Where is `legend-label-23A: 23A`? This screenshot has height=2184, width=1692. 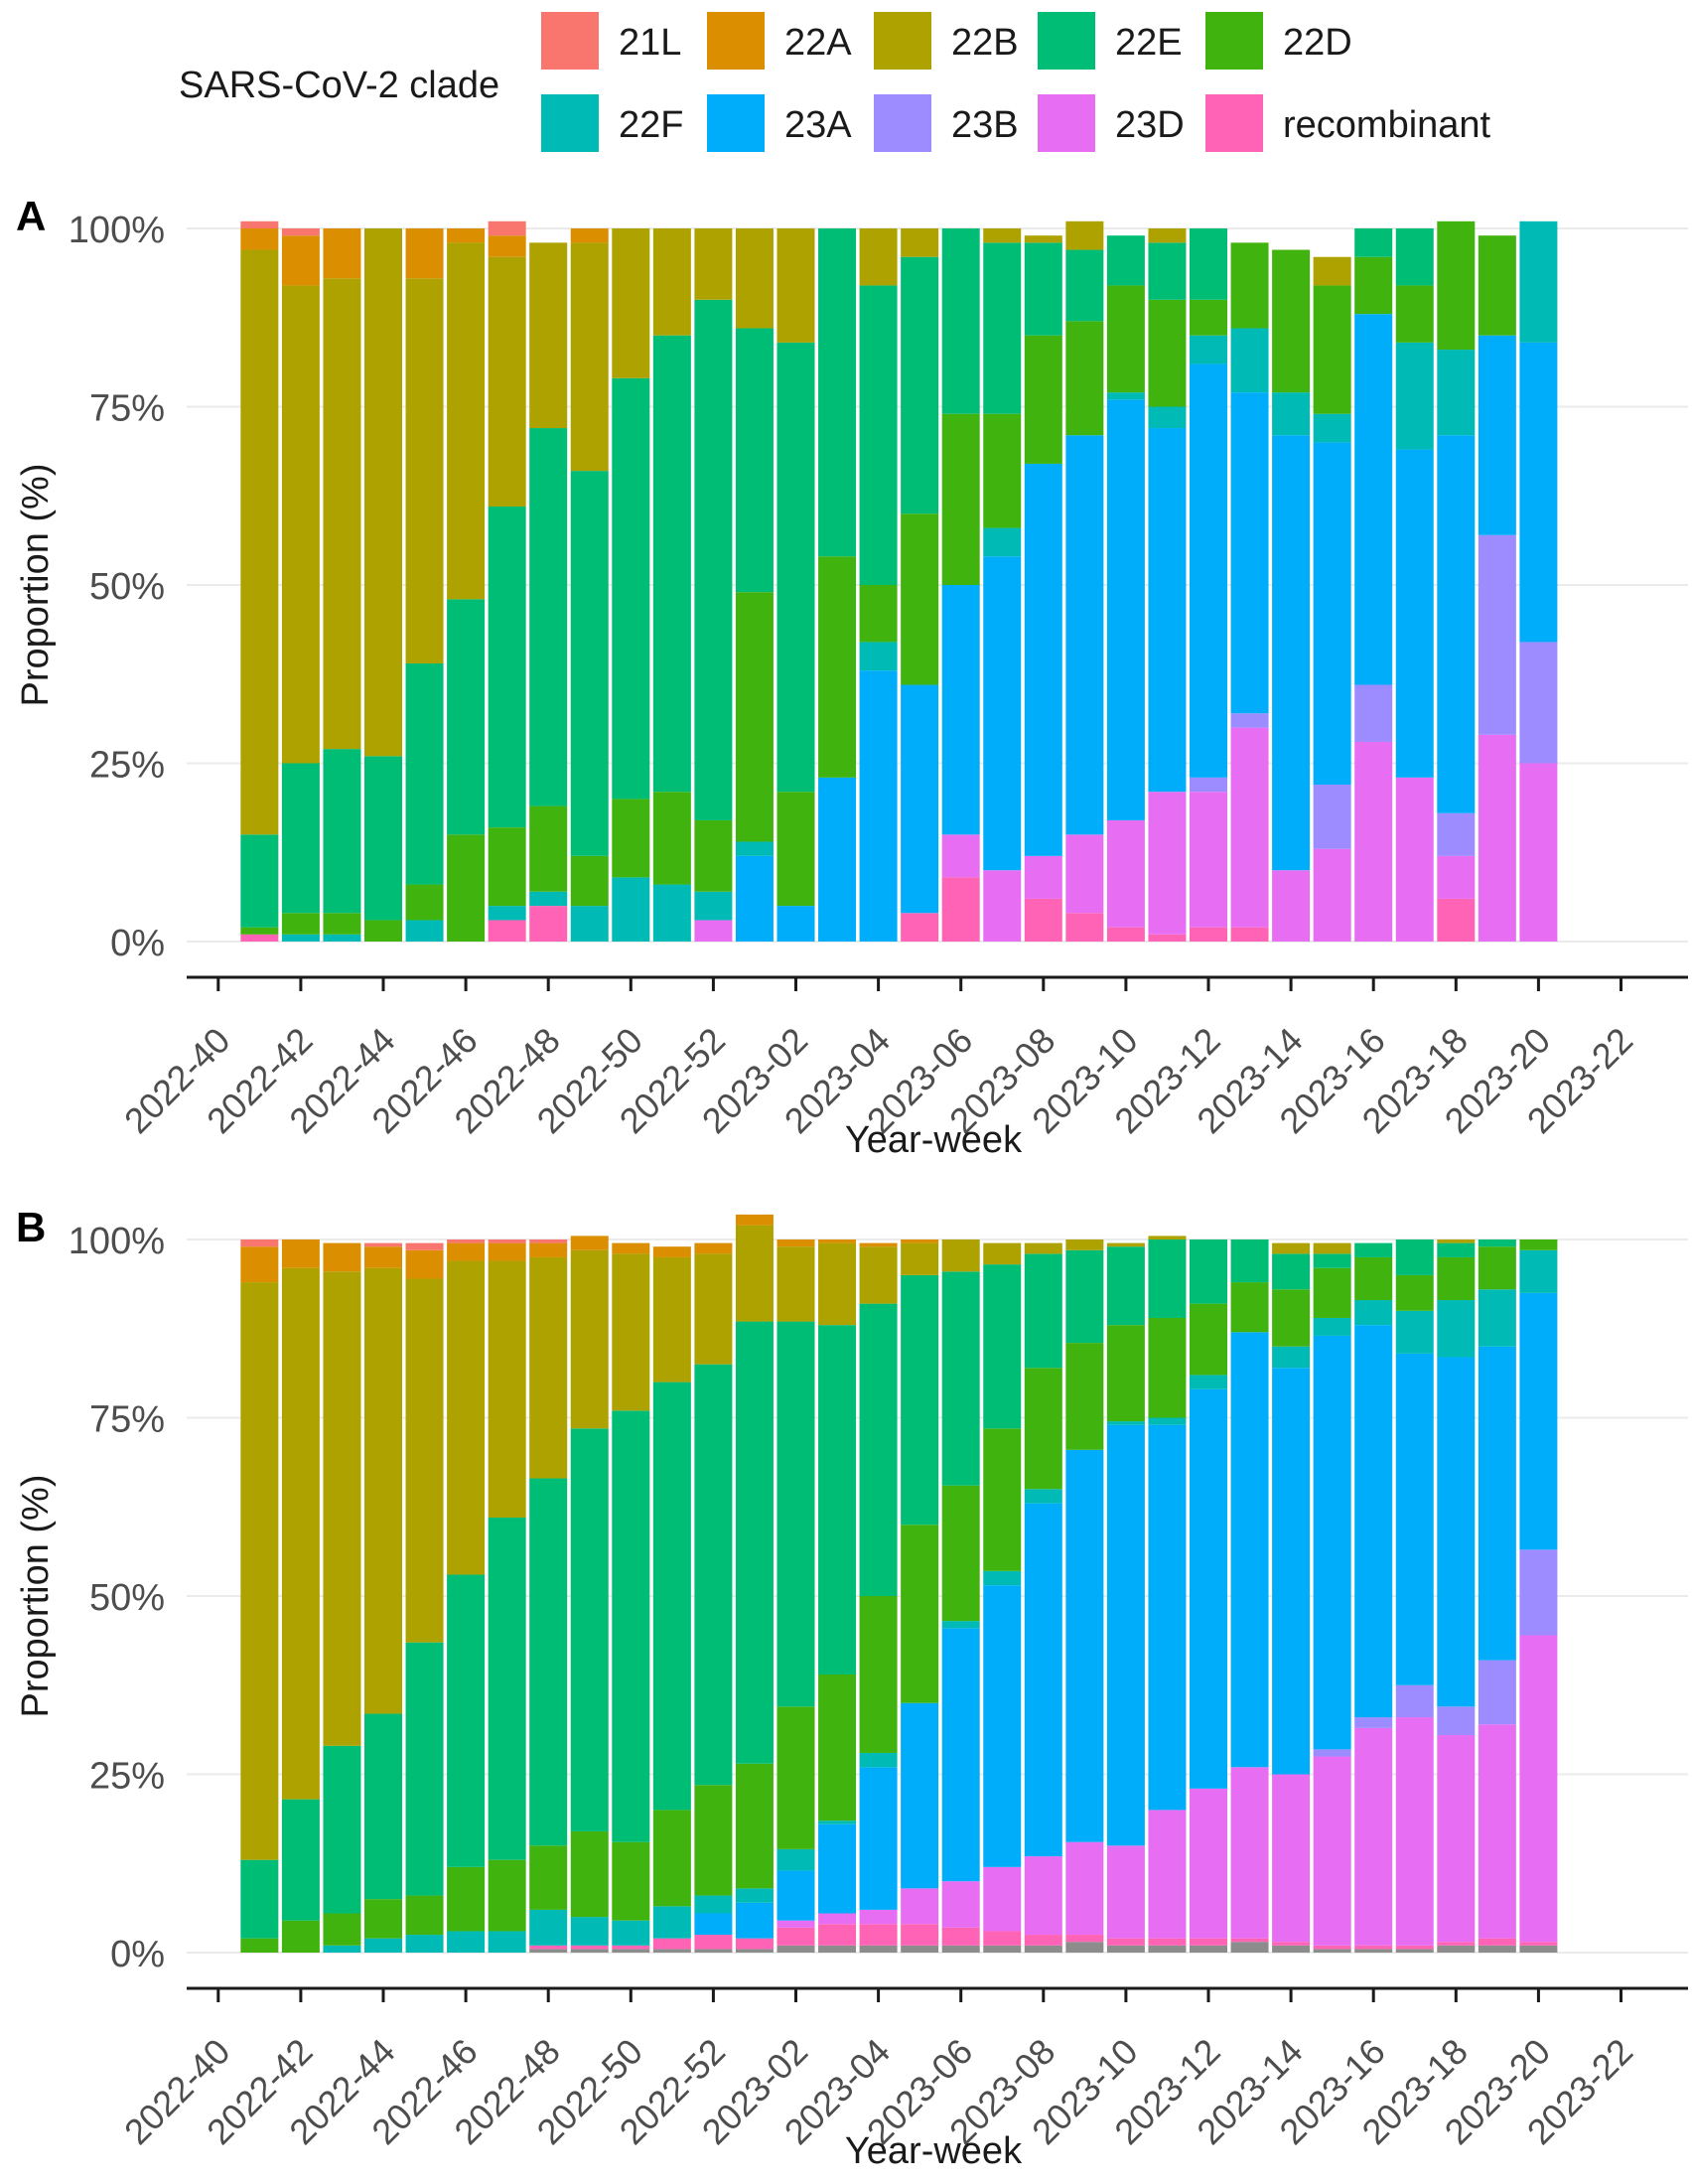 legend-label-23A: 23A is located at coordinates (818, 125).